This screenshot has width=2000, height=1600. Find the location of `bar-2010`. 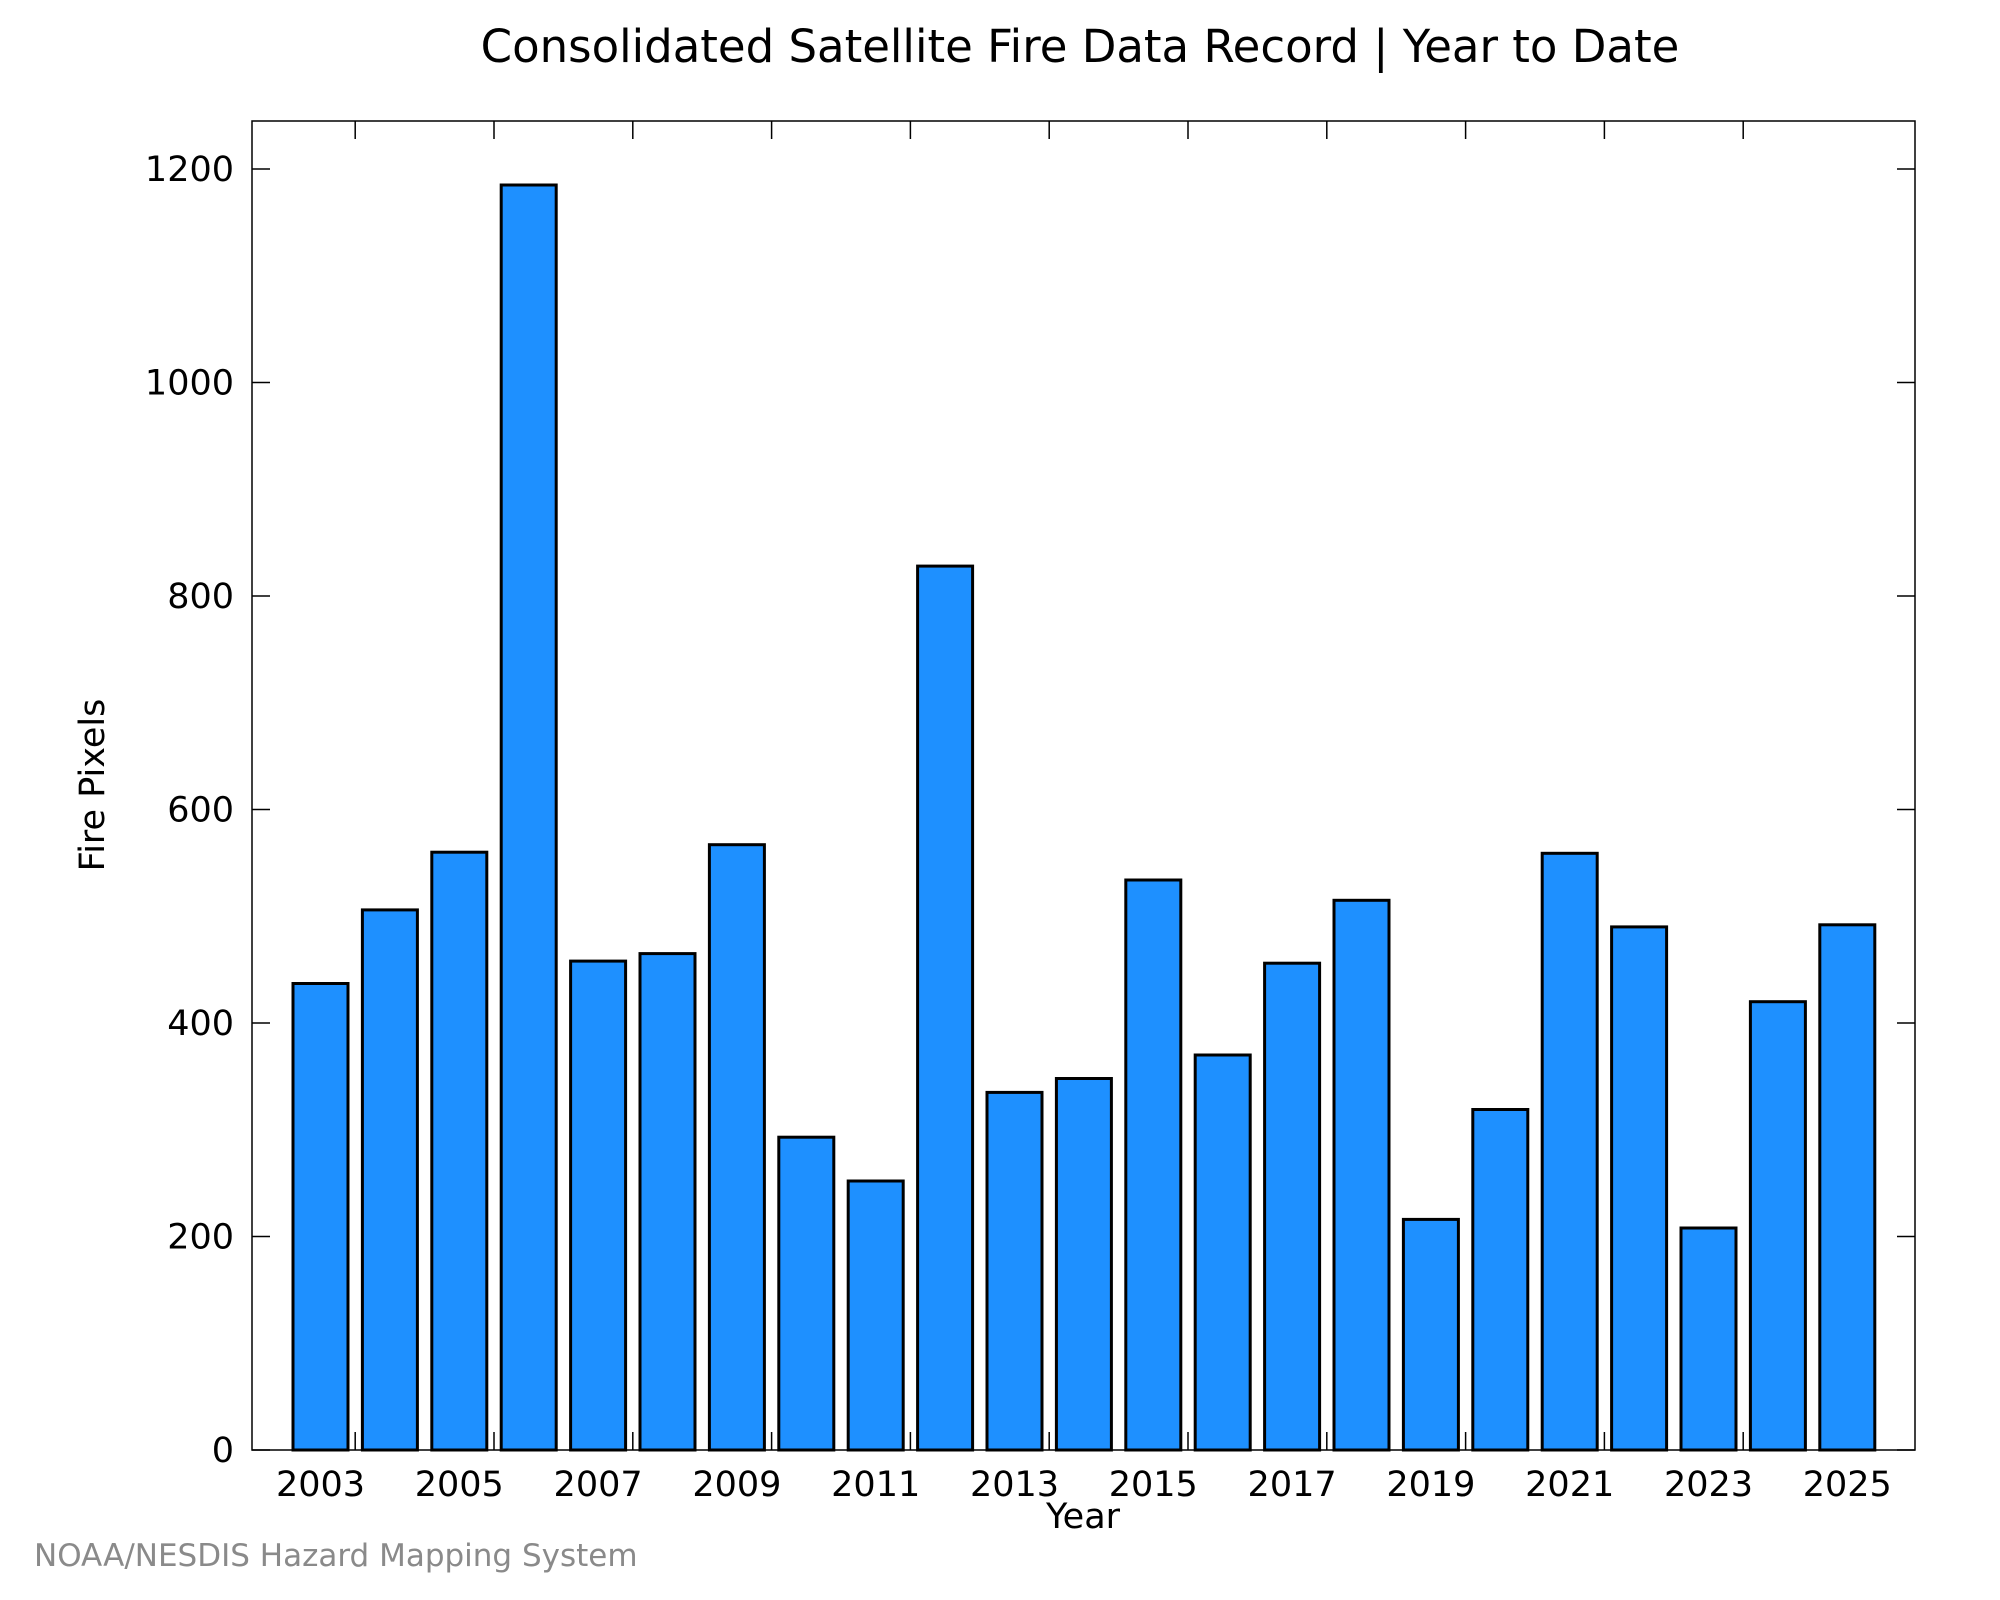

bar-2010 is located at coordinates (806, 1293).